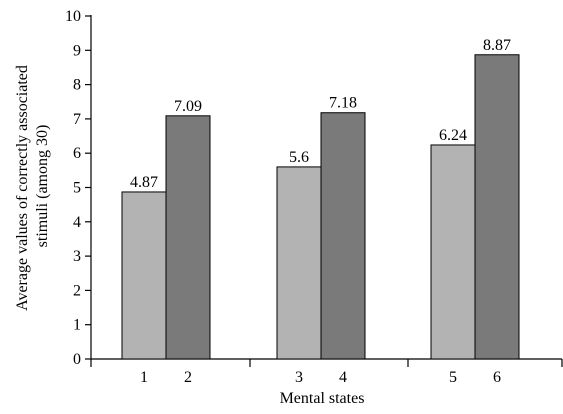  I want to click on bar-value-label: 7.09, so click(188, 106).